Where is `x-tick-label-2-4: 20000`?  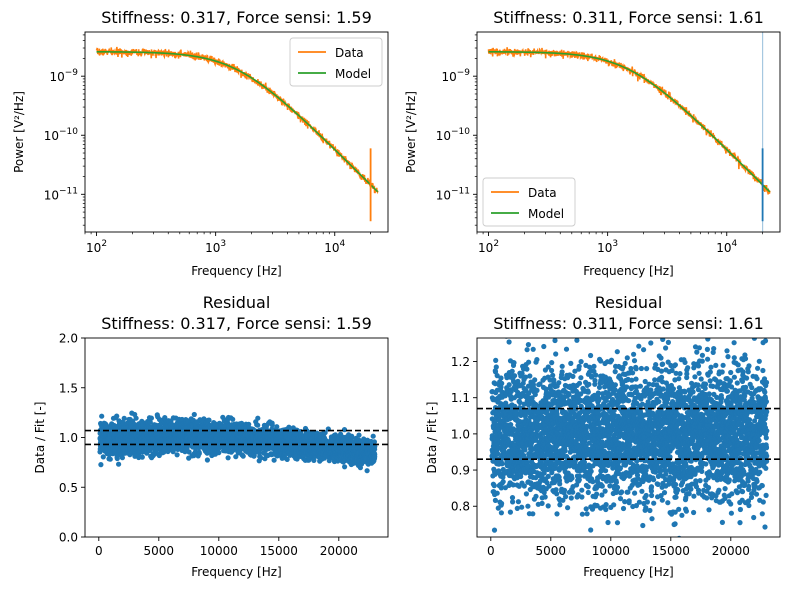 x-tick-label-2-4: 20000 is located at coordinates (339, 551).